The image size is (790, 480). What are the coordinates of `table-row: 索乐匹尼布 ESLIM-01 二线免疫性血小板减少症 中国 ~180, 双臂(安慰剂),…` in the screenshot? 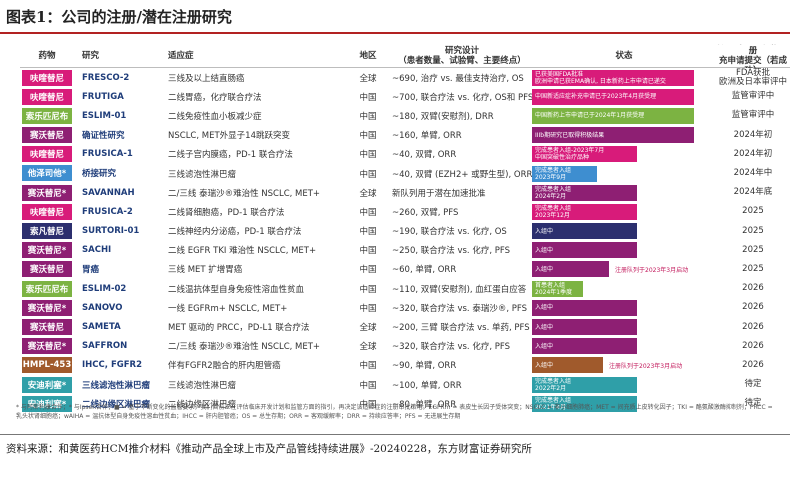 It's located at (405, 115).